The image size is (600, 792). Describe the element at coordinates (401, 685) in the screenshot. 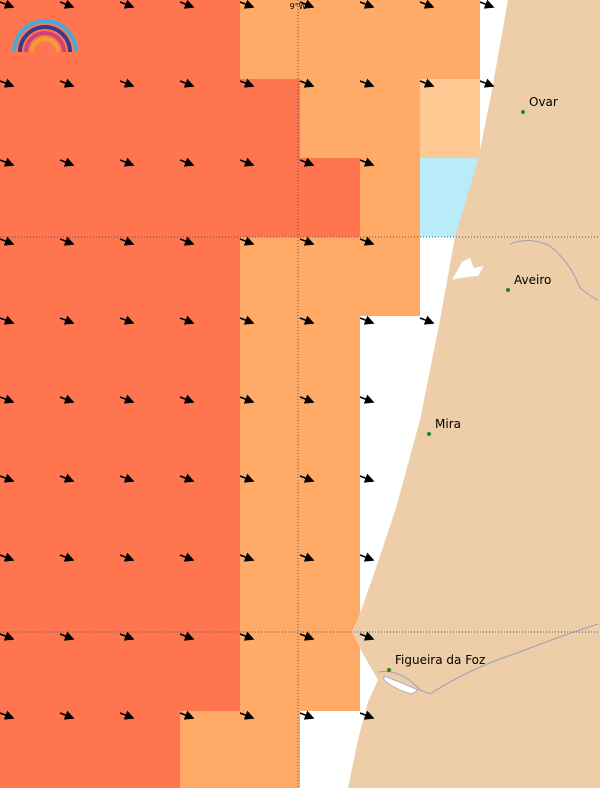

I see `estuary` at that location.